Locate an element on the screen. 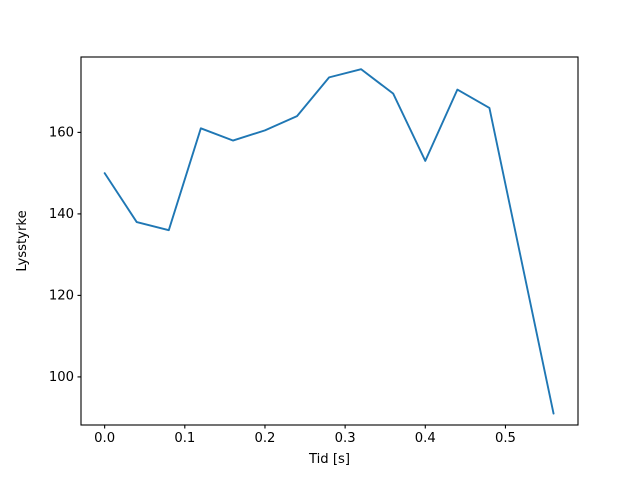 This screenshot has height=480, width=640. y-axis-ticks: 100 120 140 160 is located at coordinates (65, 255).